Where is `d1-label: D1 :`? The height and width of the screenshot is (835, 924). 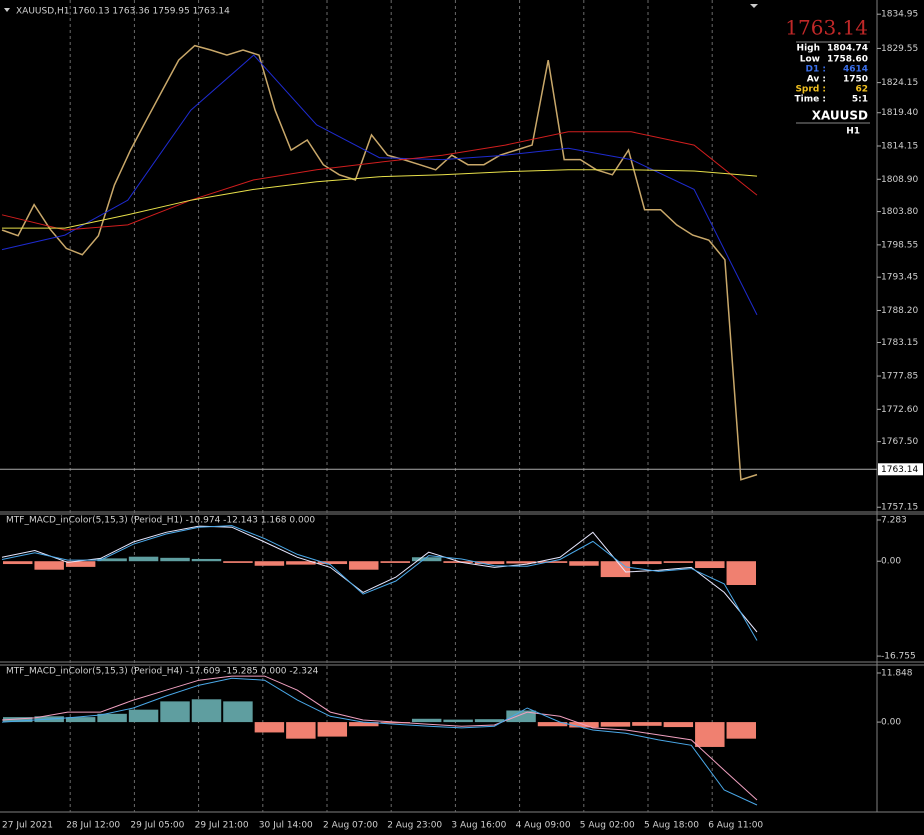 d1-label: D1 : is located at coordinates (816, 70).